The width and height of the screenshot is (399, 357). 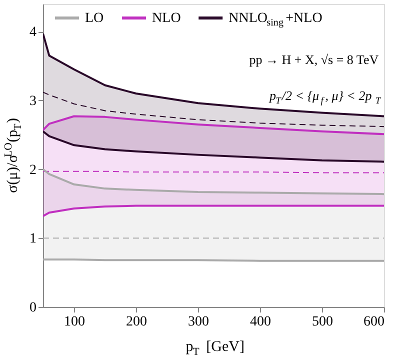 What do you see at coordinates (33, 101) in the screenshot?
I see `y-tick-label: 3` at bounding box center [33, 101].